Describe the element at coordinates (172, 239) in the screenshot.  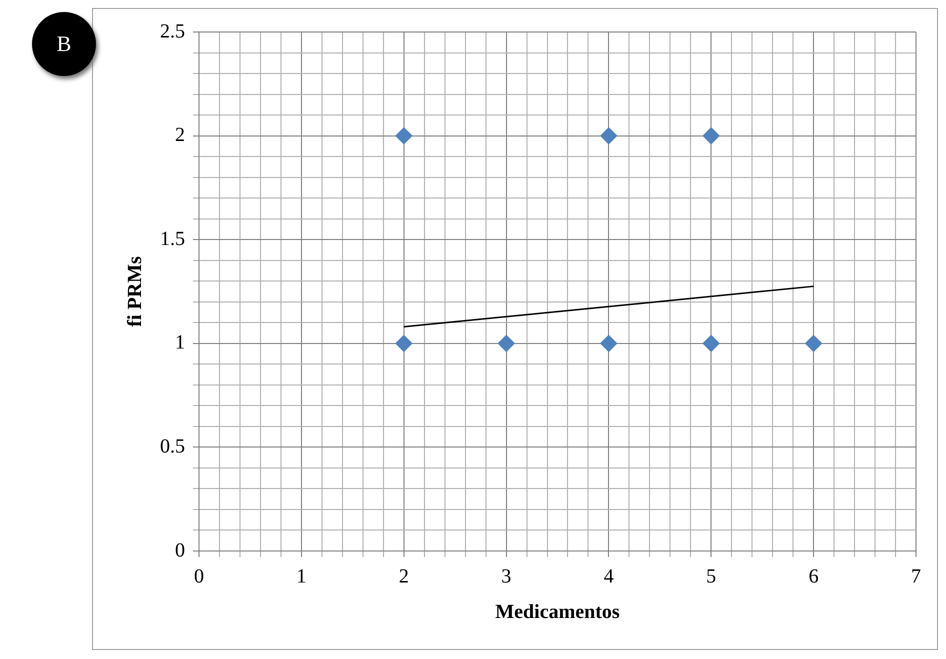
I see `y-tick-label: 1.5` at that location.